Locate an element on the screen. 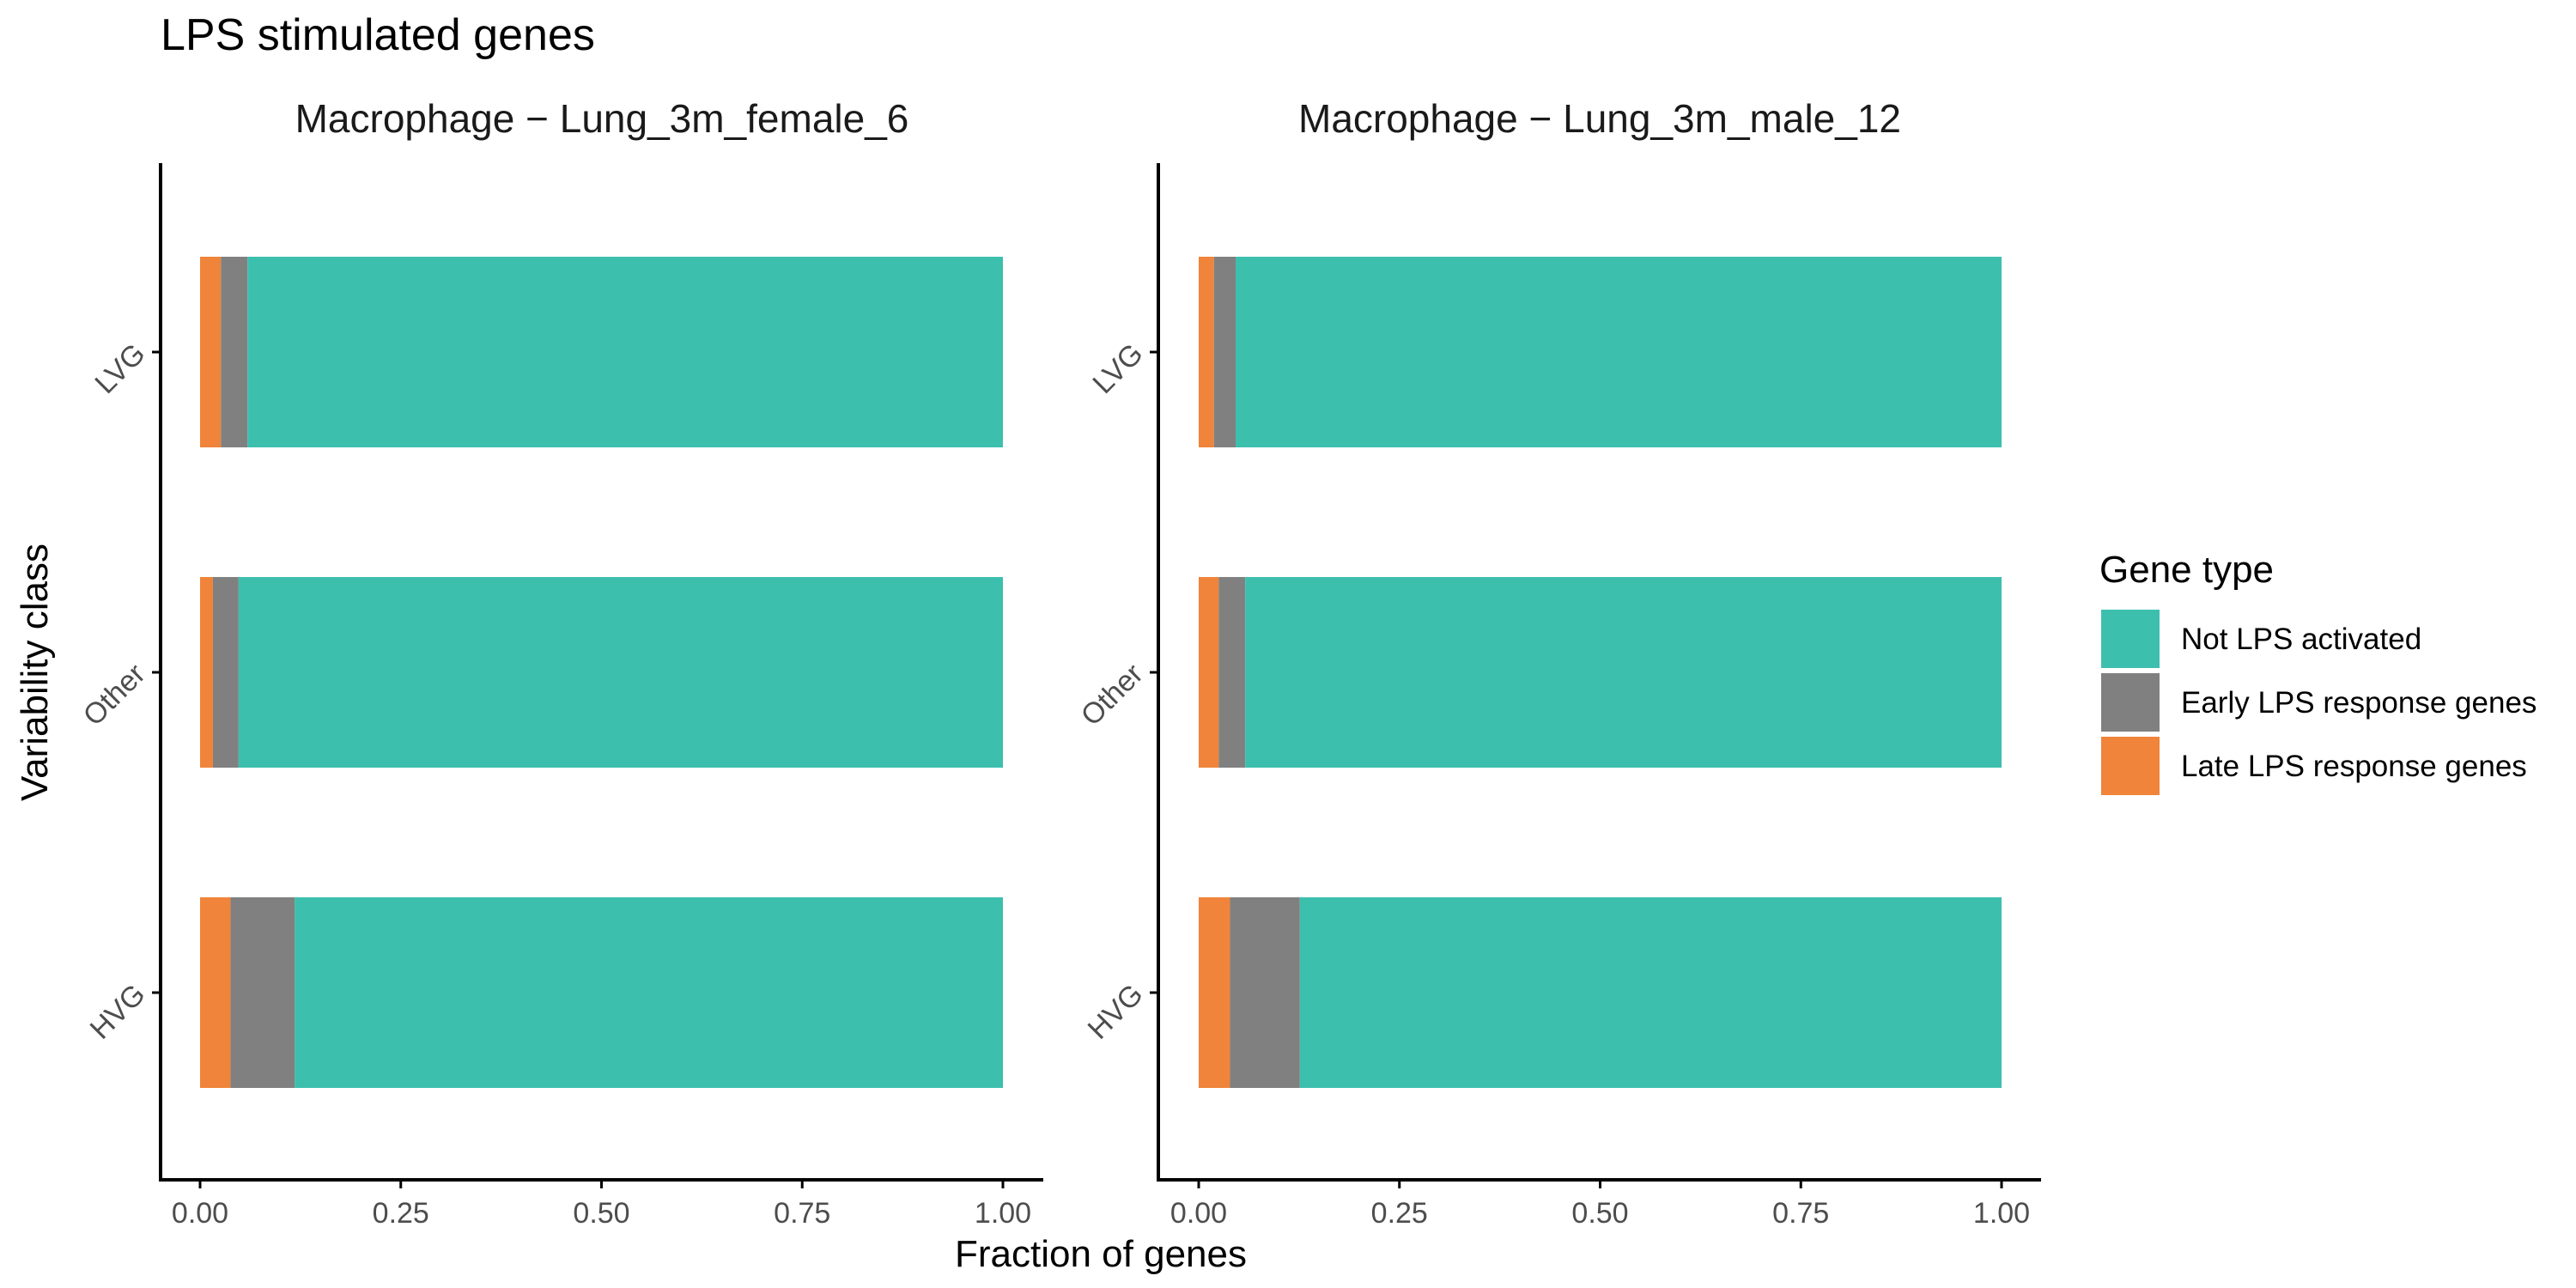 Image resolution: width=2576 pixels, height=1288 pixels. x-axis-title: Fraction of genes is located at coordinates (1101, 1254).